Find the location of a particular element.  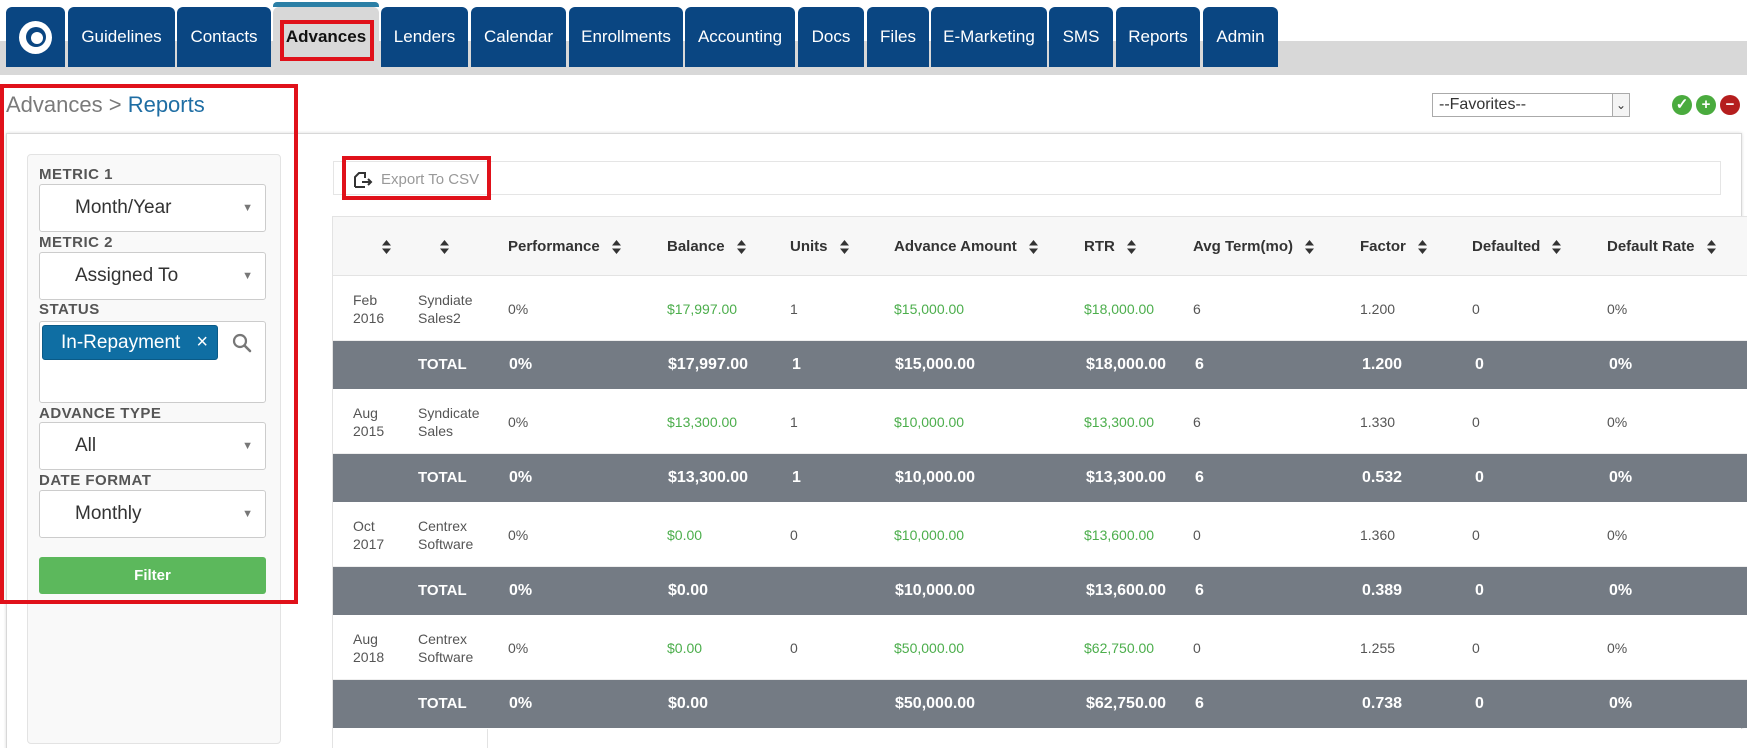

remove-icon: − is located at coordinates (1730, 105).